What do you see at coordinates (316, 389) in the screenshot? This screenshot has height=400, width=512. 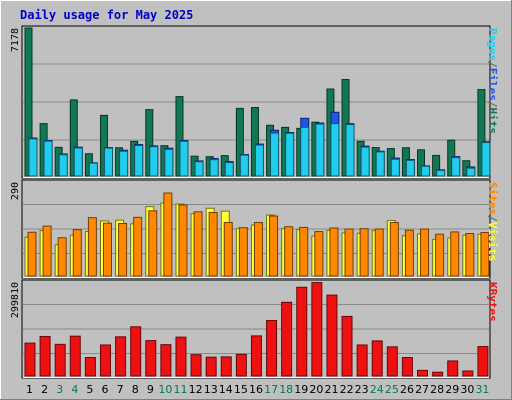 I see `x-tick-label-day-20: 20` at bounding box center [316, 389].